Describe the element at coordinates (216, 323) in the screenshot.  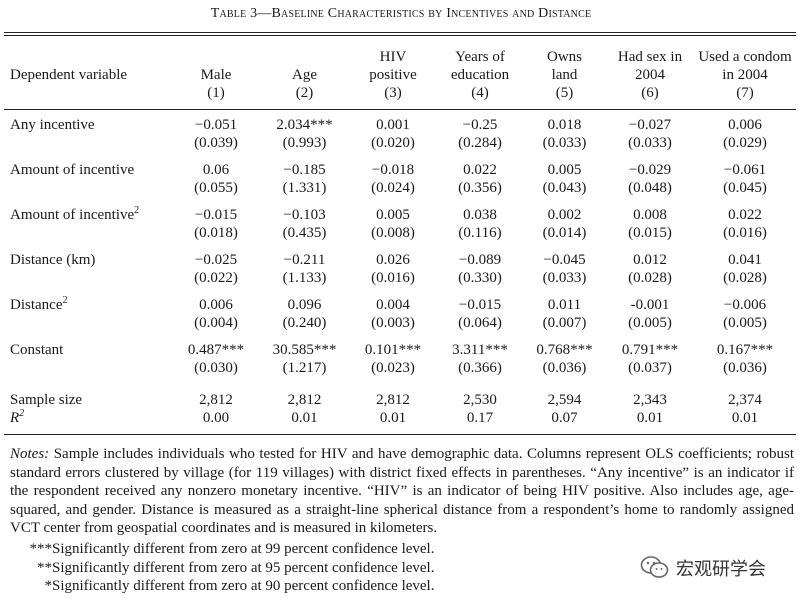
I see `standard-error: (0.004)` at that location.